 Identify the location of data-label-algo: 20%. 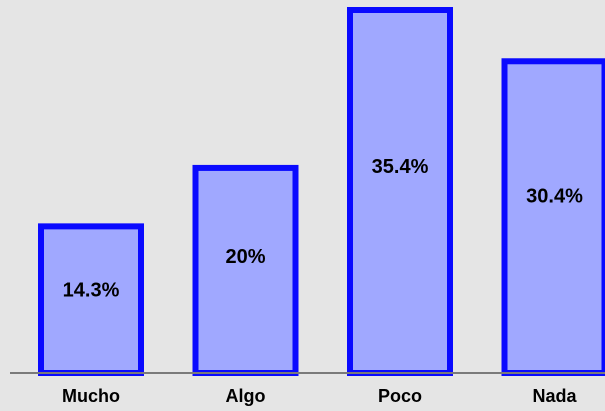
(245, 257).